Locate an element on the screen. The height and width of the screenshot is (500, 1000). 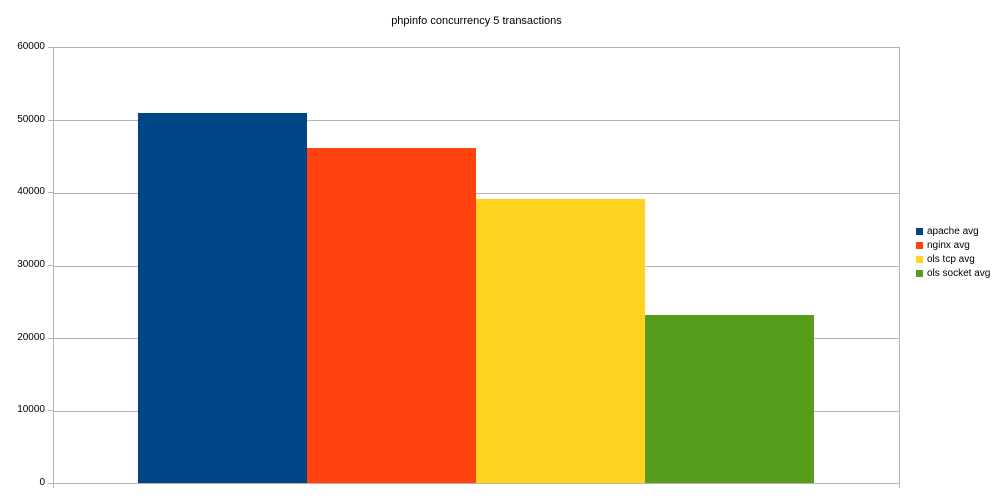
legend-item-ols-tcp-avg: ols tcp avg is located at coordinates (953, 259).